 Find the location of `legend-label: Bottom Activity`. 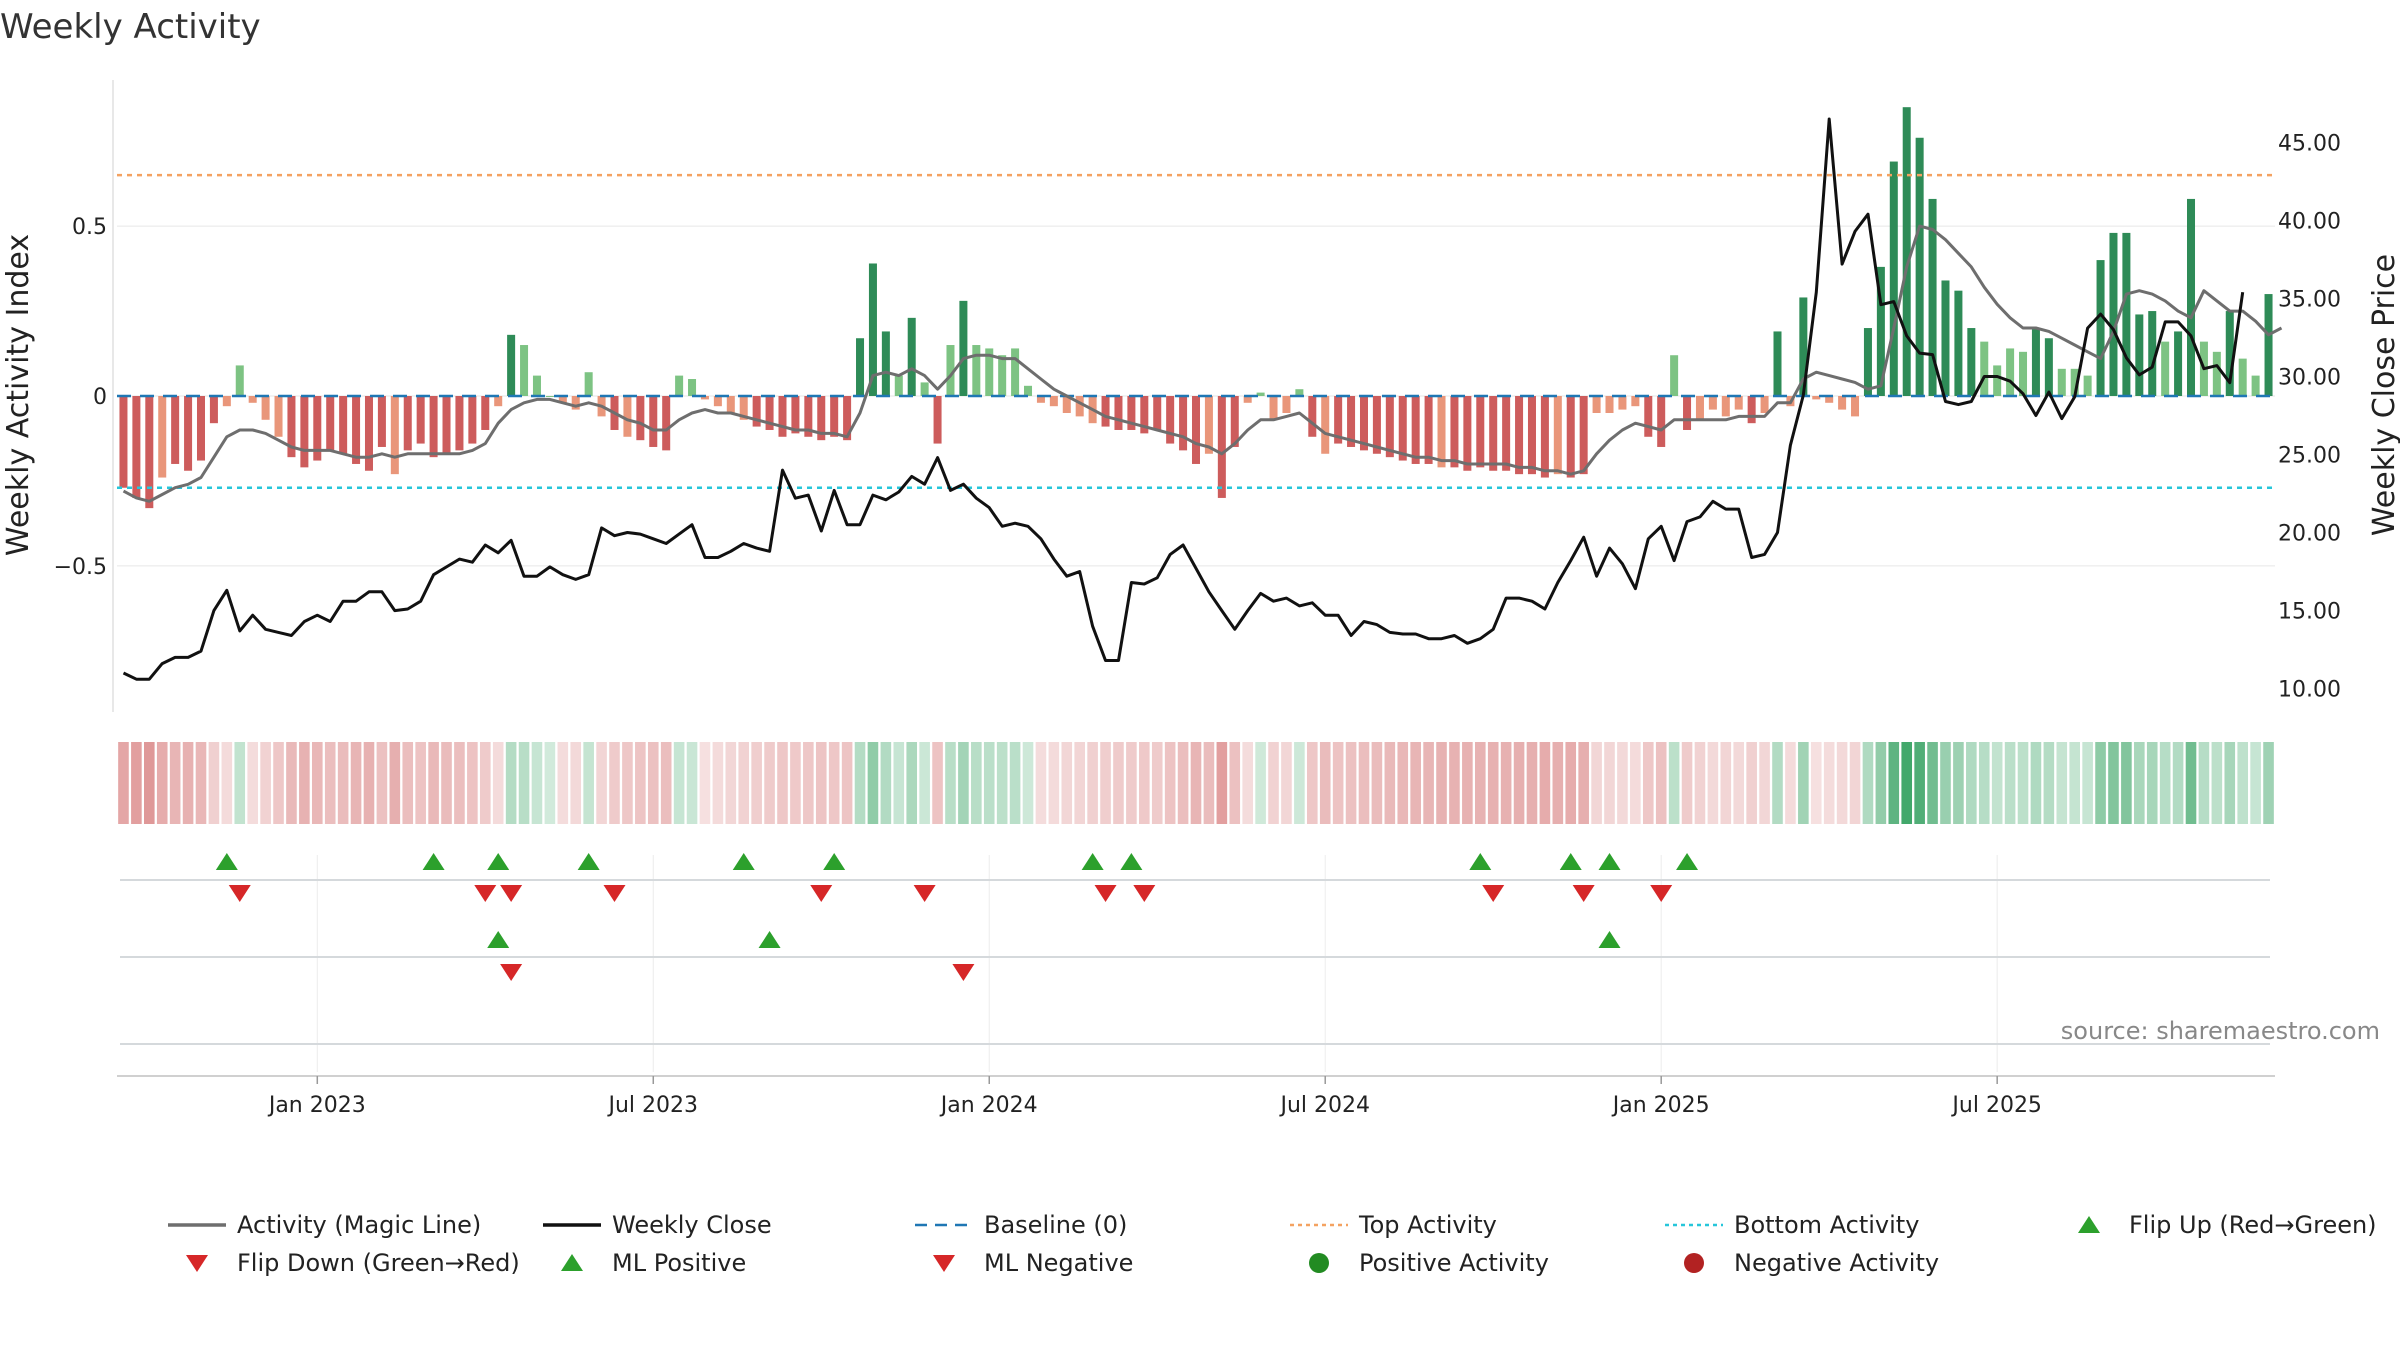

legend-label: Bottom Activity is located at coordinates (1826, 1225).